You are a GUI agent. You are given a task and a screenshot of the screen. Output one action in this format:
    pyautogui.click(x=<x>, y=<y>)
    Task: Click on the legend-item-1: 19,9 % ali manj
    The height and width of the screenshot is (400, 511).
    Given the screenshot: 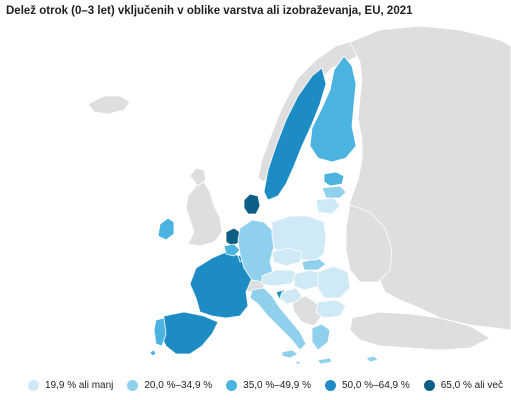 What is the action you would take?
    pyautogui.click(x=70, y=385)
    